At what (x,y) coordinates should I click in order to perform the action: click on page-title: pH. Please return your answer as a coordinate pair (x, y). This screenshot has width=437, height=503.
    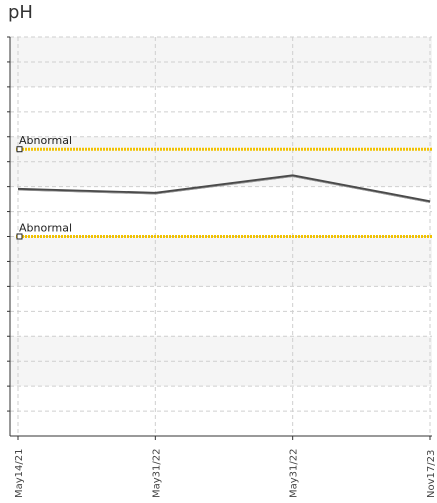
    Looking at the image, I should click on (20, 12).